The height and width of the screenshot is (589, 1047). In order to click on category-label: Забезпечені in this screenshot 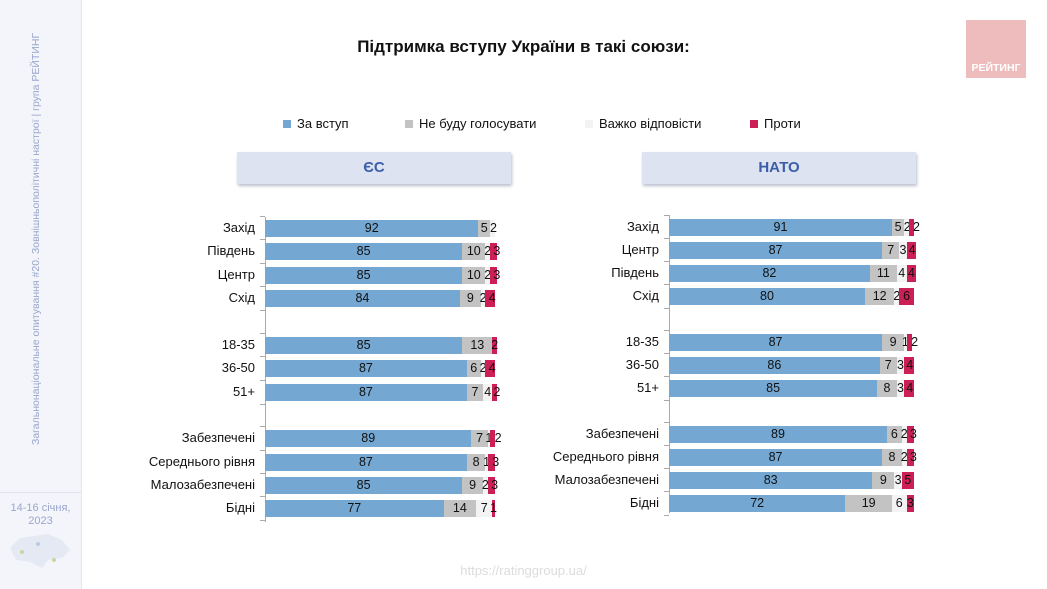, I will do `click(622, 433)`.